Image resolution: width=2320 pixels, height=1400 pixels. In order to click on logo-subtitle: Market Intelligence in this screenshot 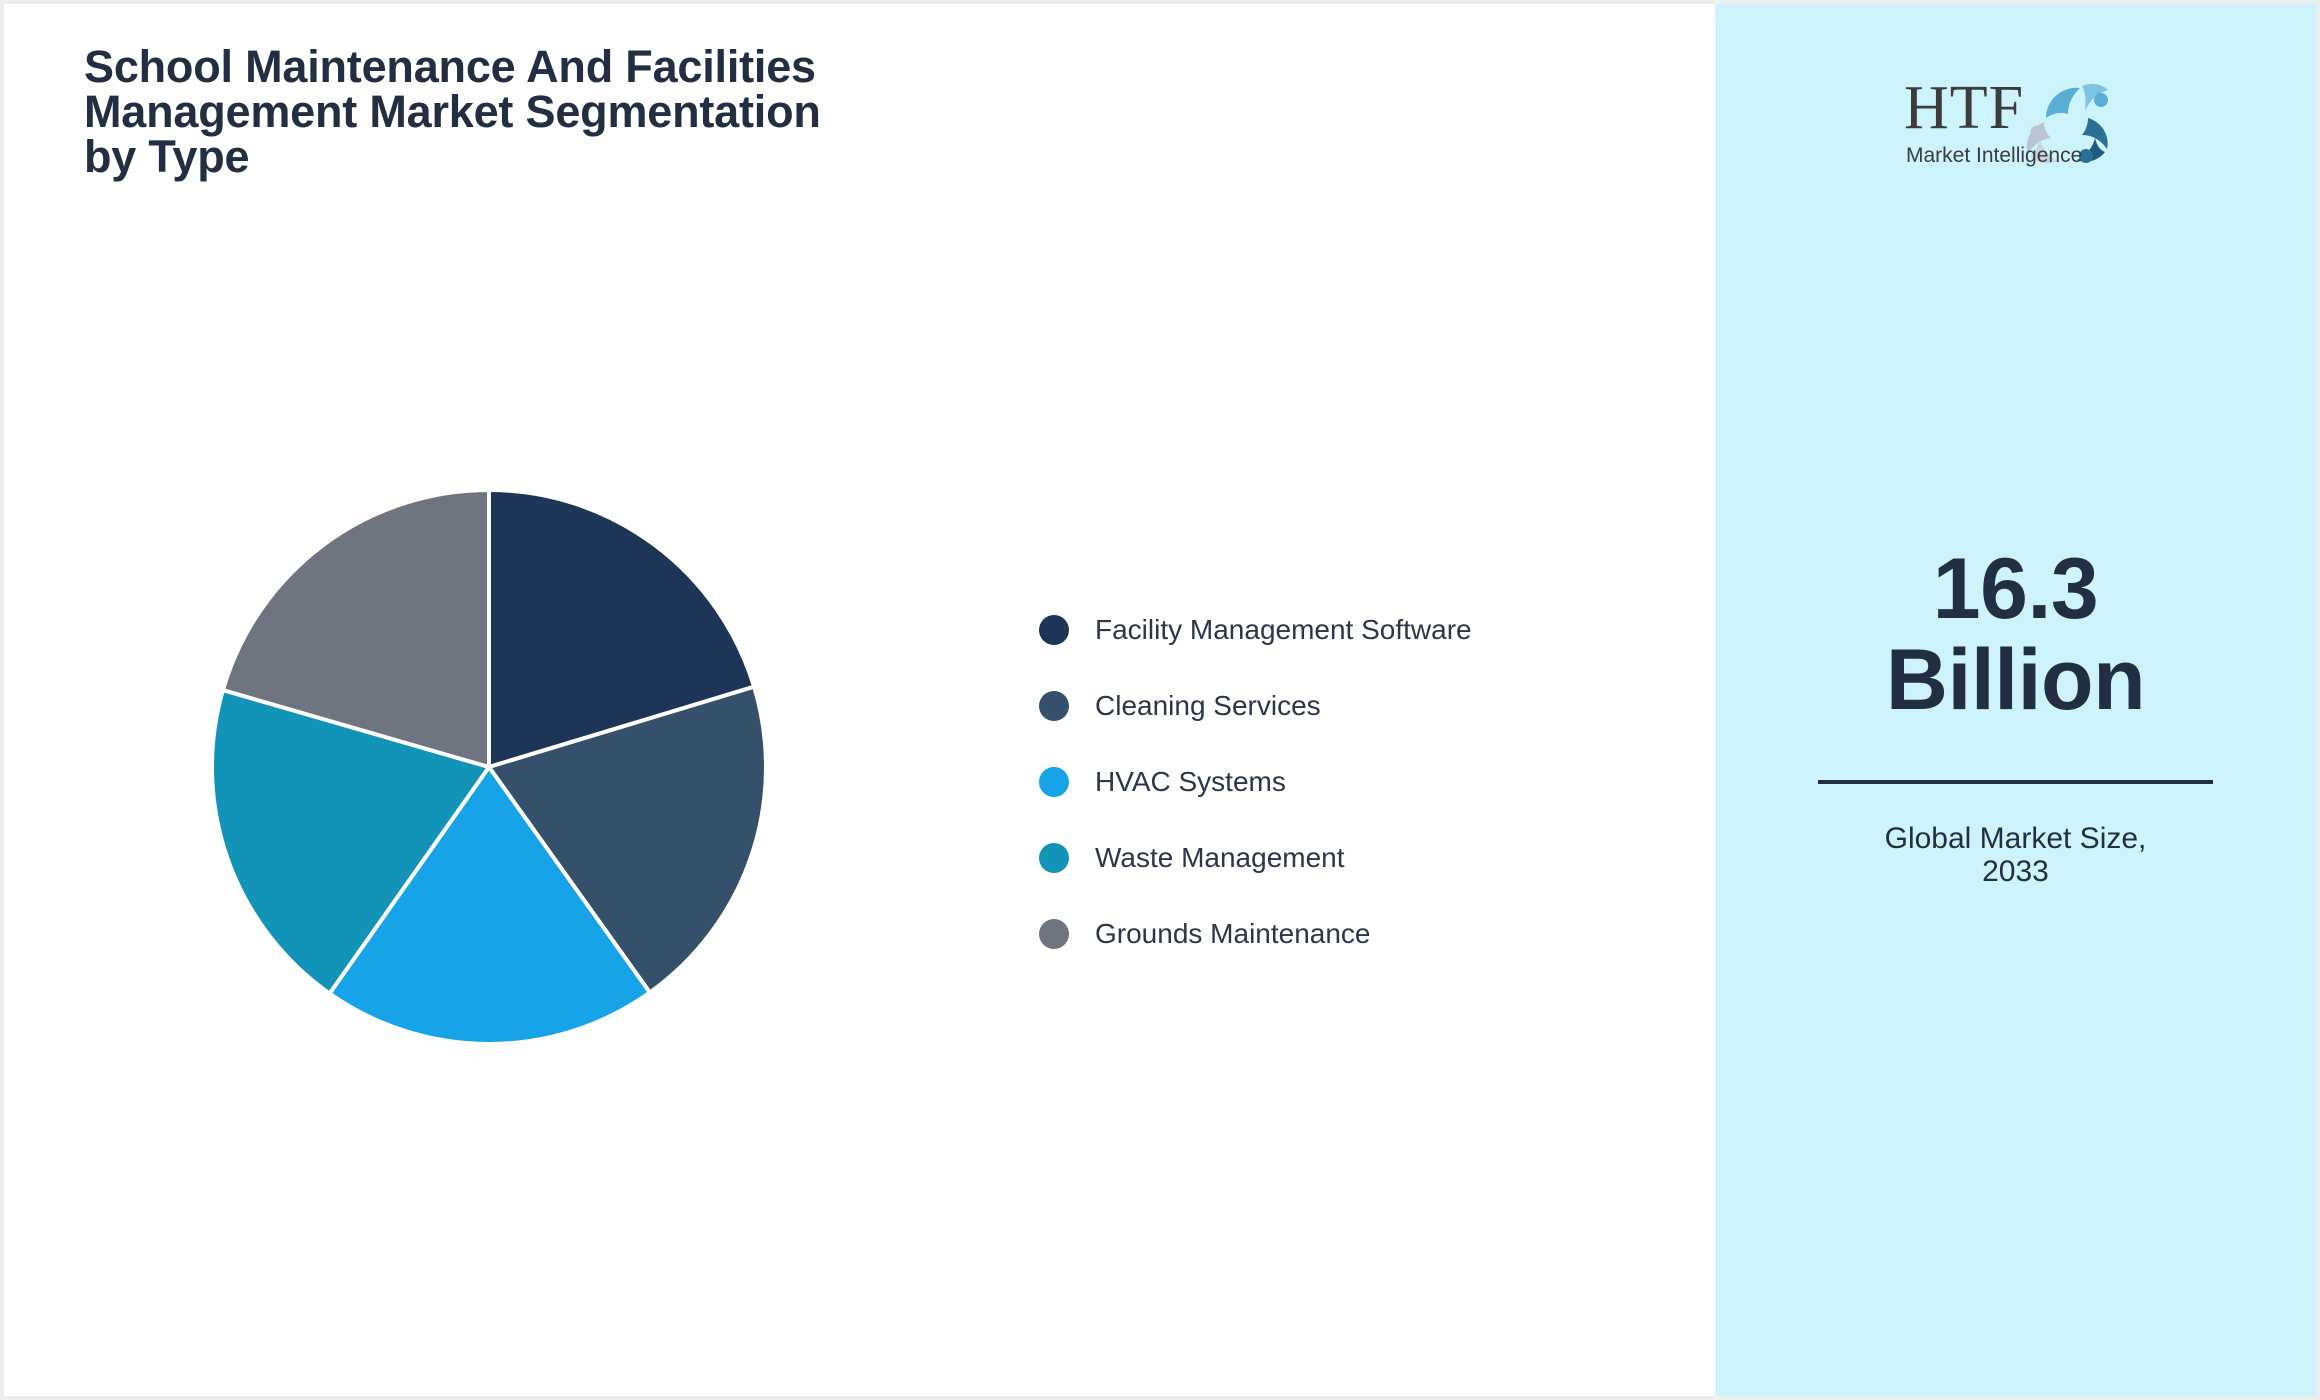, I will do `click(1994, 155)`.